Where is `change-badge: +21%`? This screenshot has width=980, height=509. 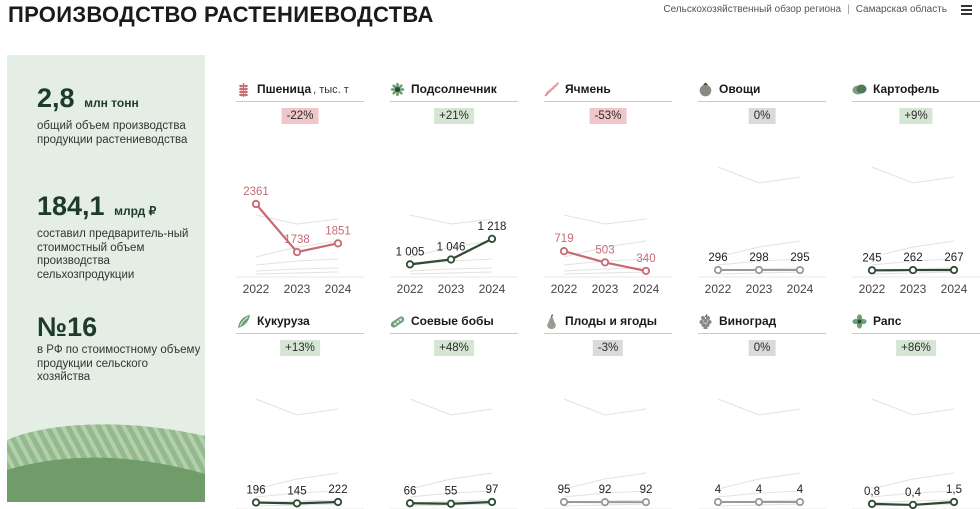 change-badge: +21% is located at coordinates (454, 116).